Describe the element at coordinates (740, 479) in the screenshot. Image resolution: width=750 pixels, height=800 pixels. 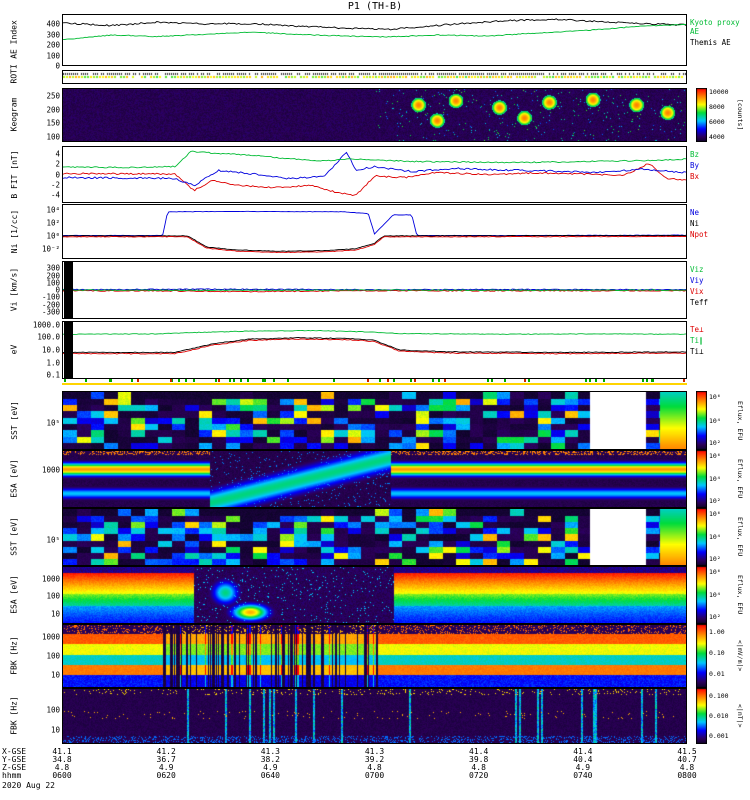
I see `esa_e-colorbar-unit: Eflux, EFU` at that location.